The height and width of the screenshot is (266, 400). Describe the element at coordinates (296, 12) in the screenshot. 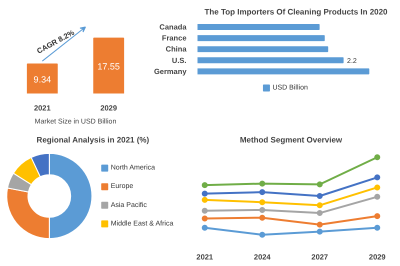

I see `chart-title: The Top Importers Of Cleaning Products In 2020` at that location.